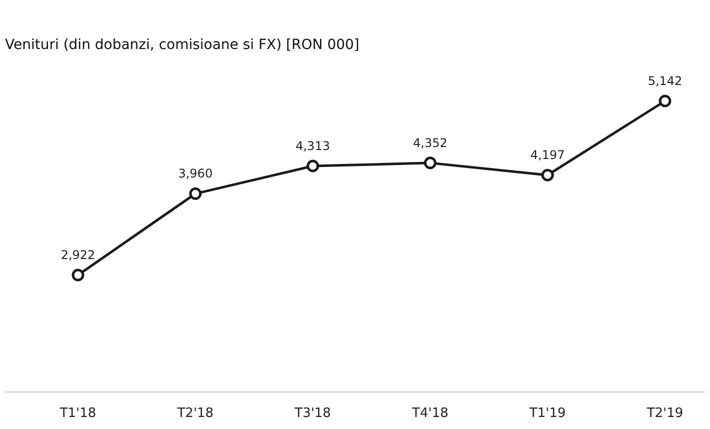 The image size is (710, 429). What do you see at coordinates (195, 413) in the screenshot?
I see `x-tick-label: T2'18` at bounding box center [195, 413].